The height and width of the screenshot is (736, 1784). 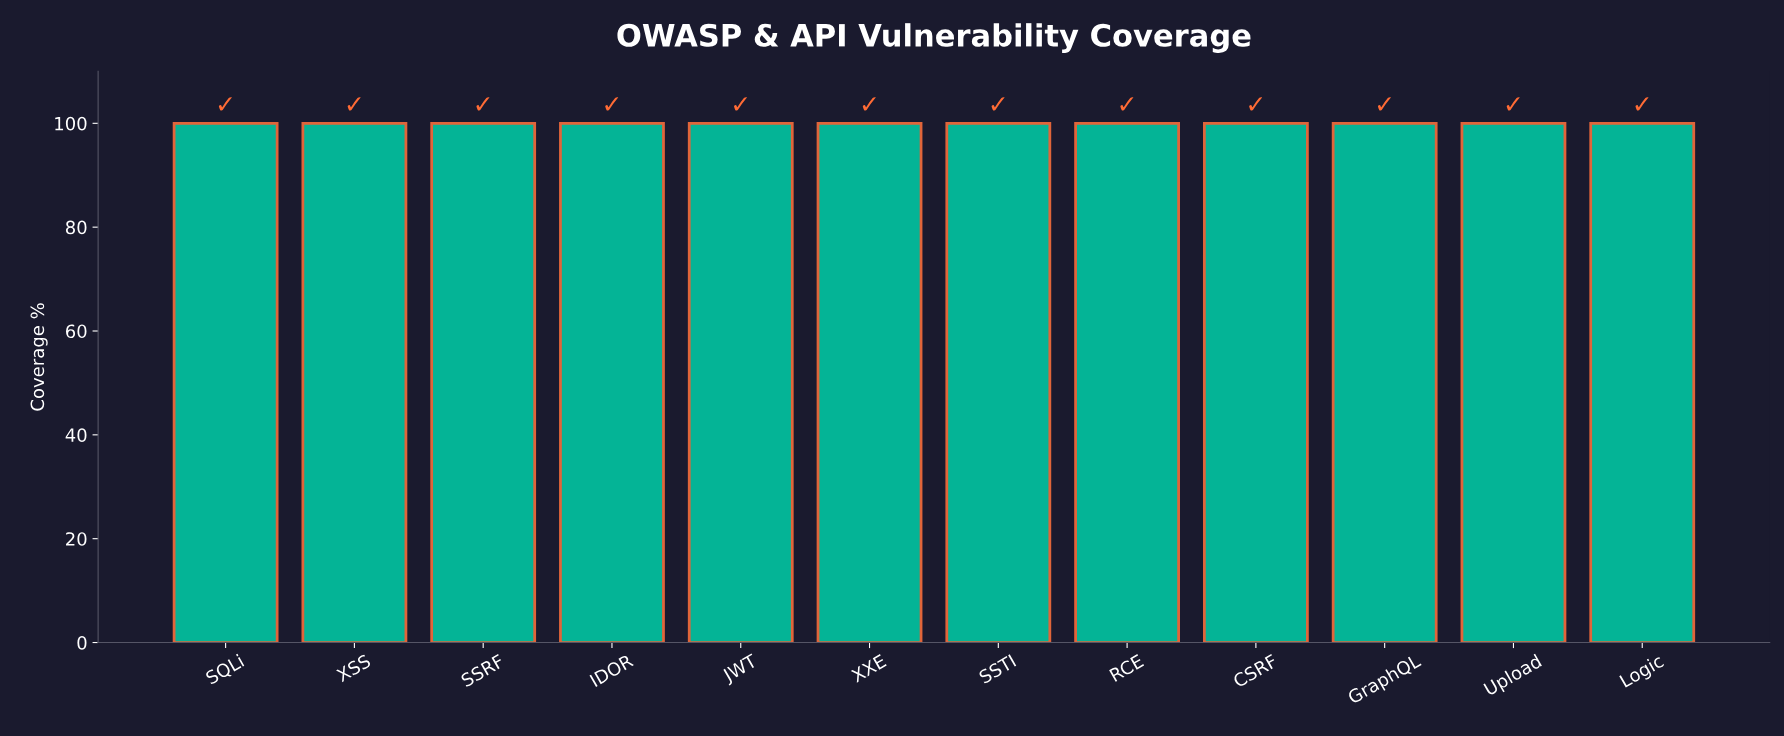 What do you see at coordinates (225, 670) in the screenshot?
I see `x-tick-label: SQLi` at bounding box center [225, 670].